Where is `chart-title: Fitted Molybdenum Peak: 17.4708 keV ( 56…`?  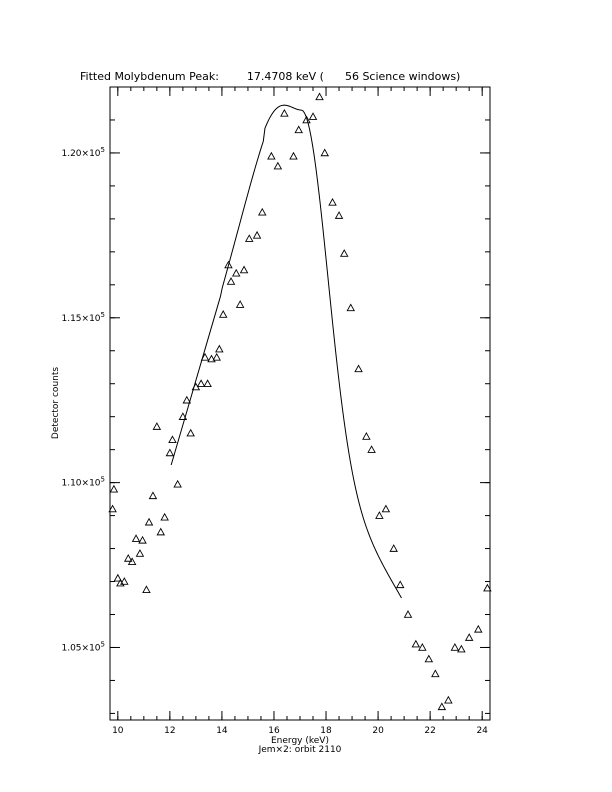 chart-title: Fitted Molybdenum Peak: 17.4708 keV ( 56… is located at coordinates (270, 76).